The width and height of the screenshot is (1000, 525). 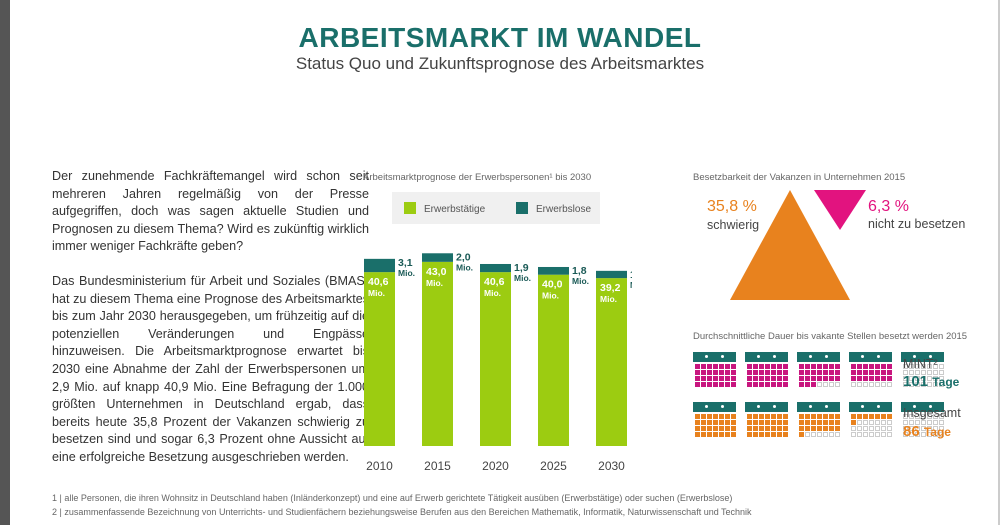 I want to click on calendar-grid, so click(x=819, y=375).